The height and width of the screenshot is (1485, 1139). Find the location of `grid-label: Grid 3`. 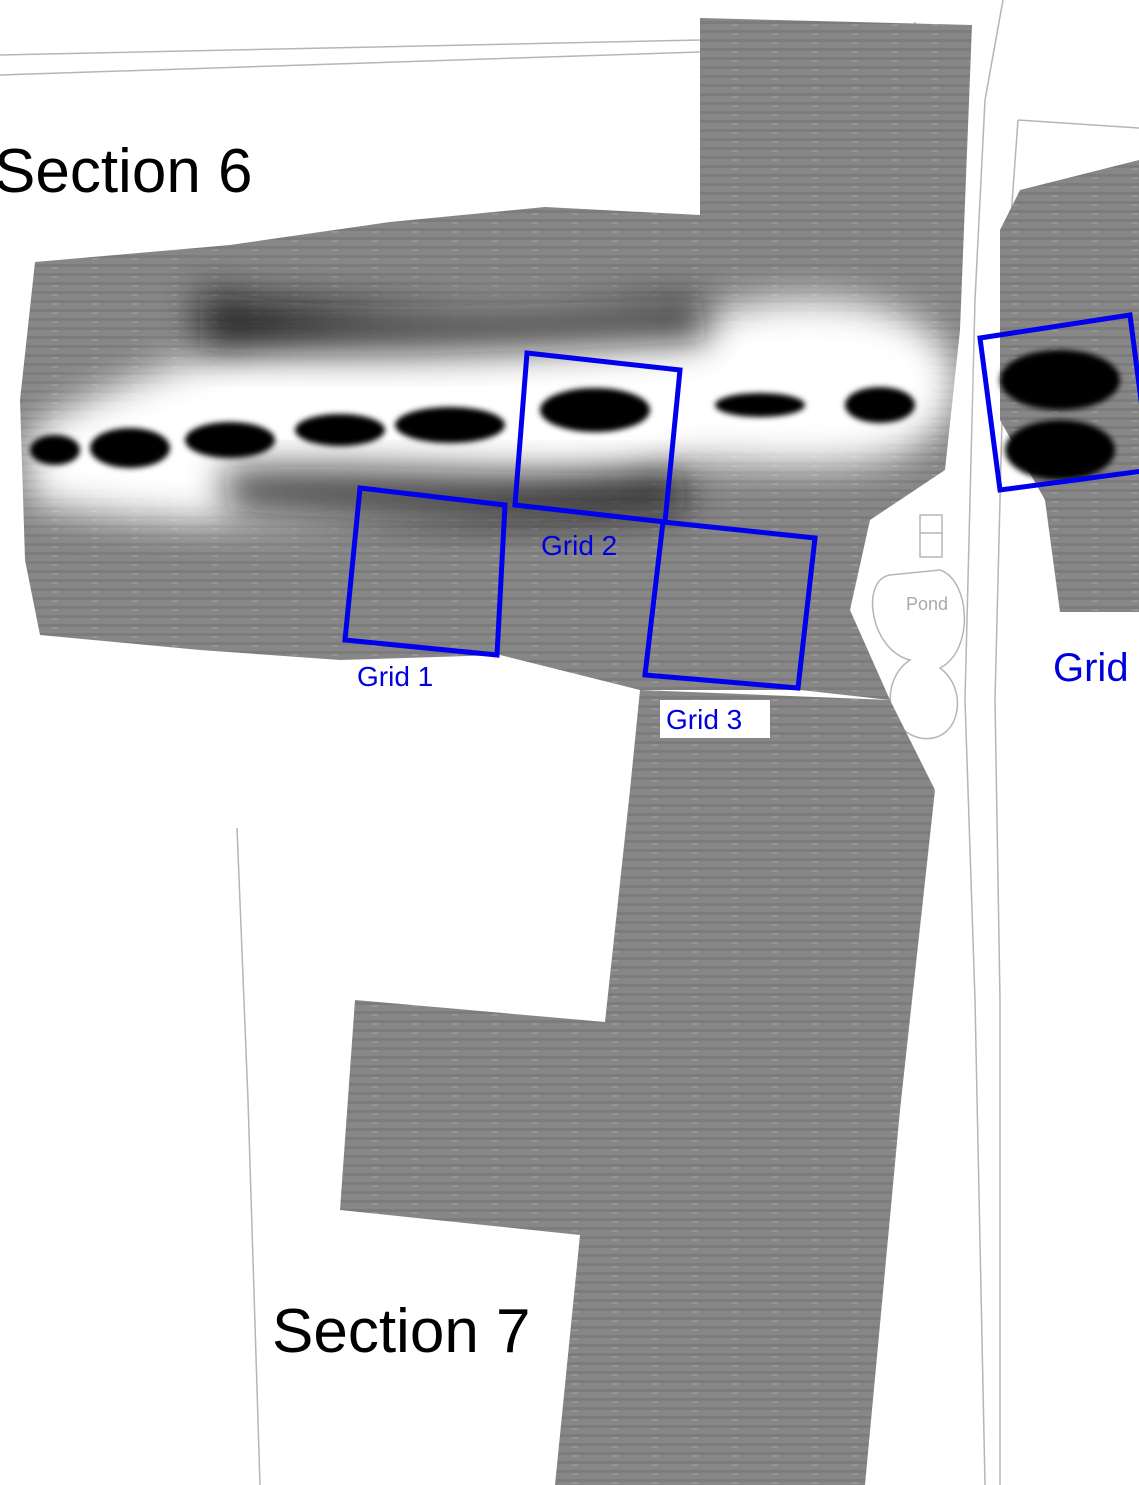

grid-label: Grid 3 is located at coordinates (704, 719).